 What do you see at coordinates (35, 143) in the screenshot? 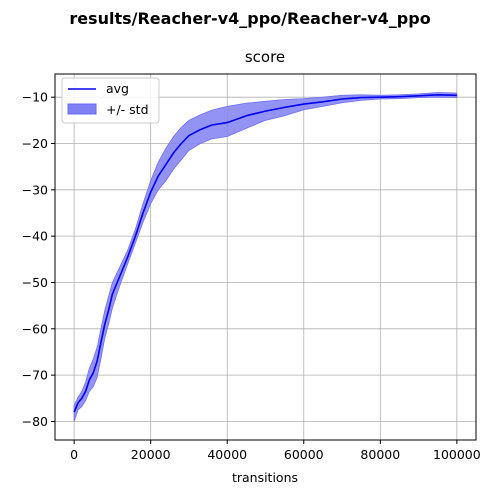
I see `y-tick-label: −20` at bounding box center [35, 143].